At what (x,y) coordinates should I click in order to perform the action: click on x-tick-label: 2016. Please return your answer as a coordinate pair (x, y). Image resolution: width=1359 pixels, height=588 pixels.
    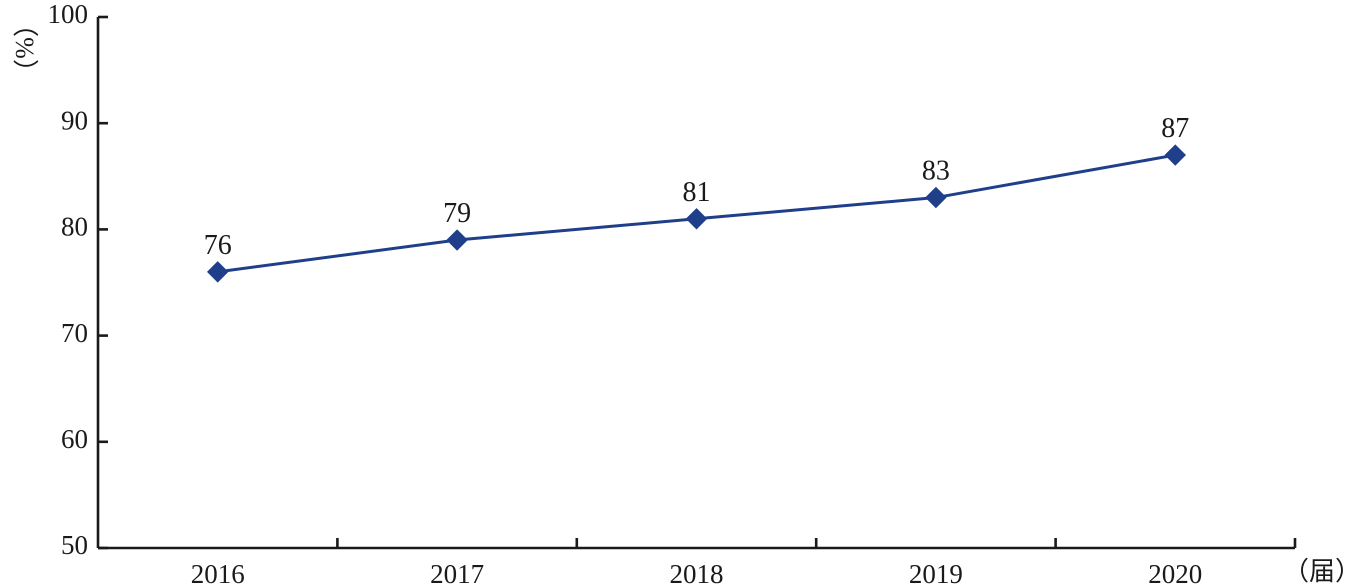
    Looking at the image, I should click on (218, 573).